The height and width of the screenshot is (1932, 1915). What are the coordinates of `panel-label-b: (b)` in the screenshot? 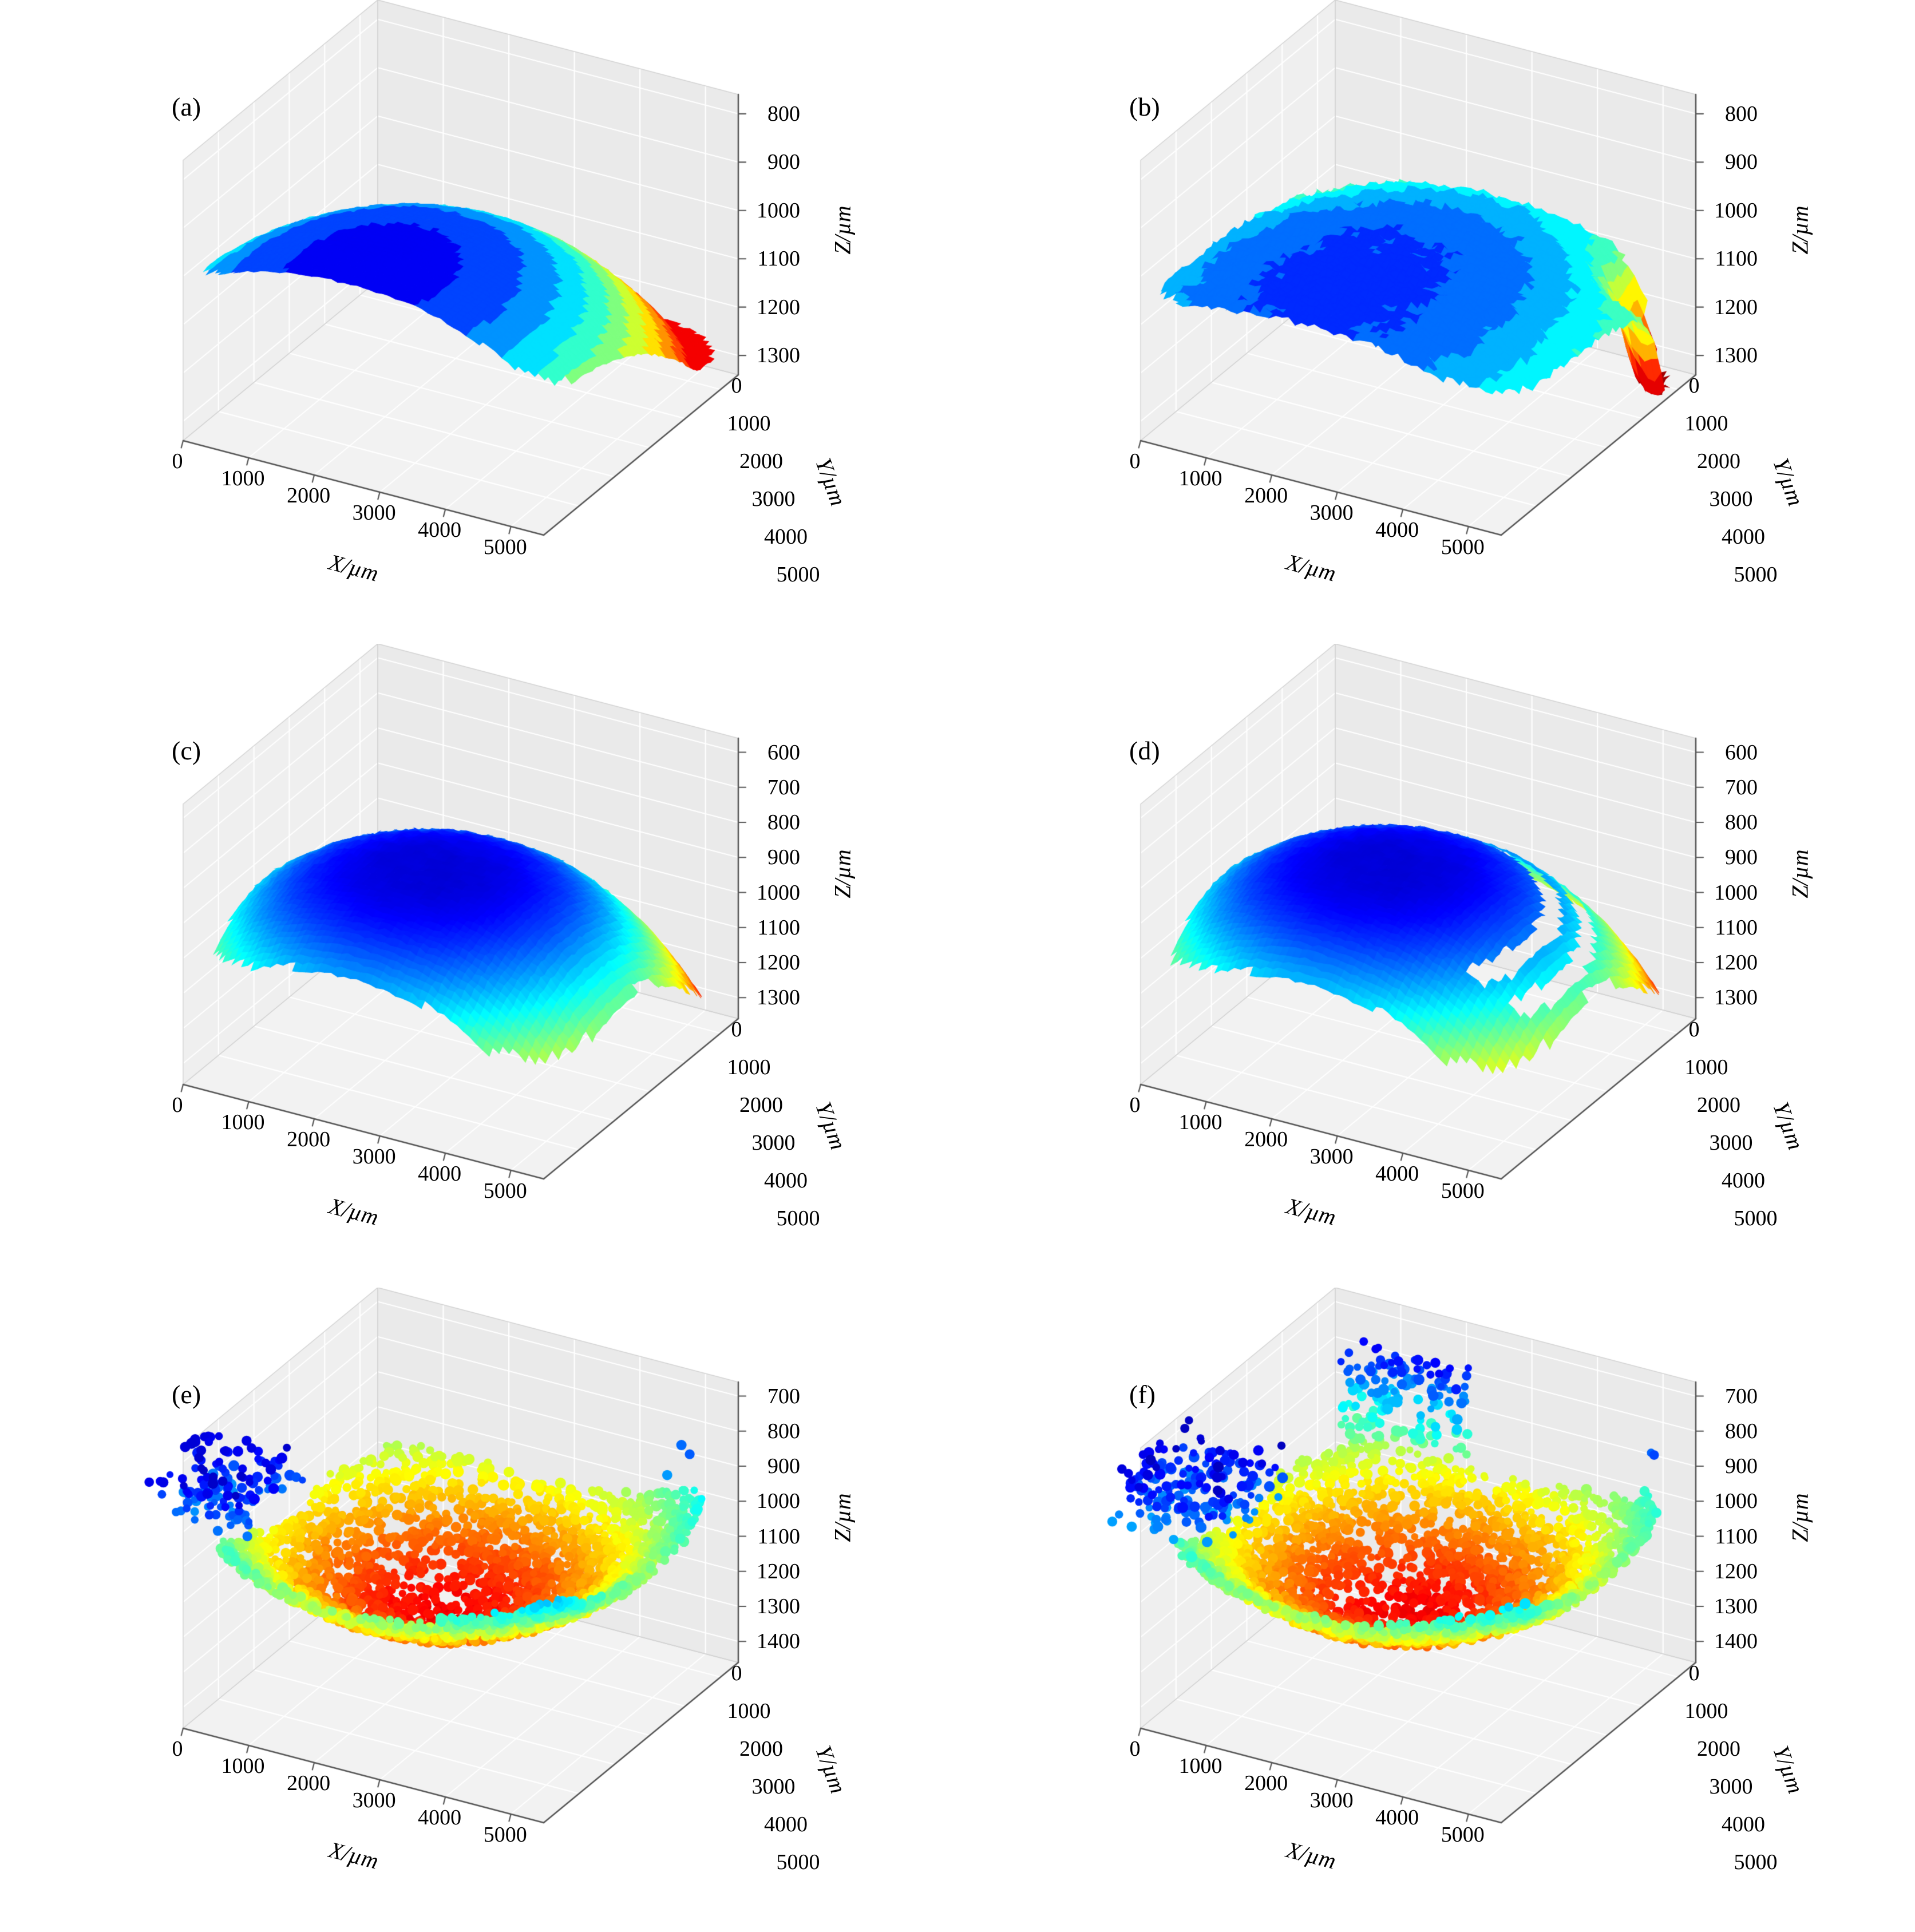 It's located at (1144, 106).